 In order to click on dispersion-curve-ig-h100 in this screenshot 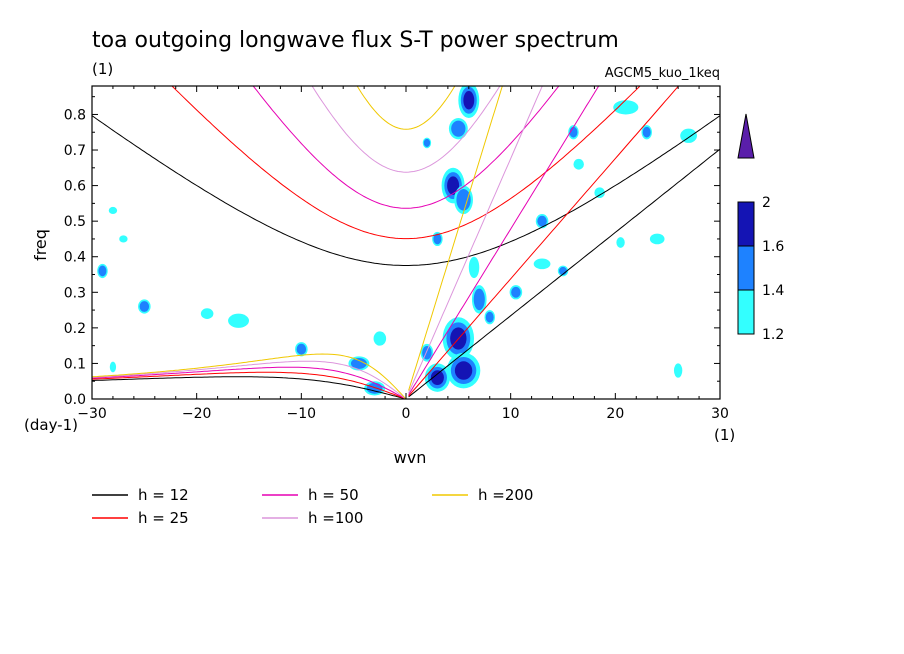, I will do `click(406, 129)`.